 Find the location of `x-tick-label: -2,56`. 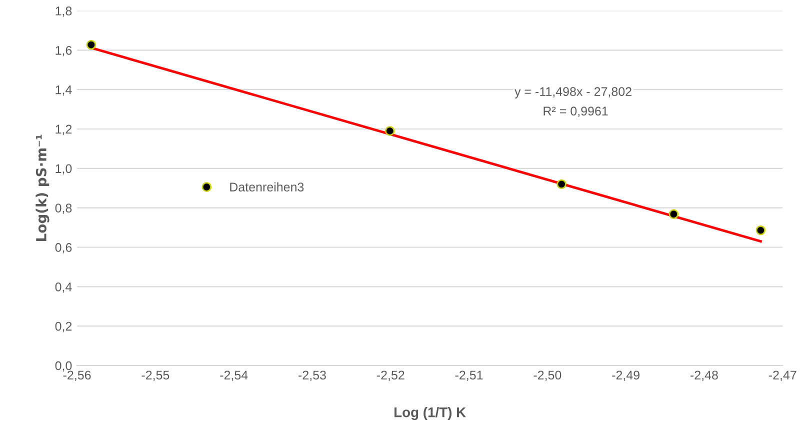

x-tick-label: -2,56 is located at coordinates (77, 376).